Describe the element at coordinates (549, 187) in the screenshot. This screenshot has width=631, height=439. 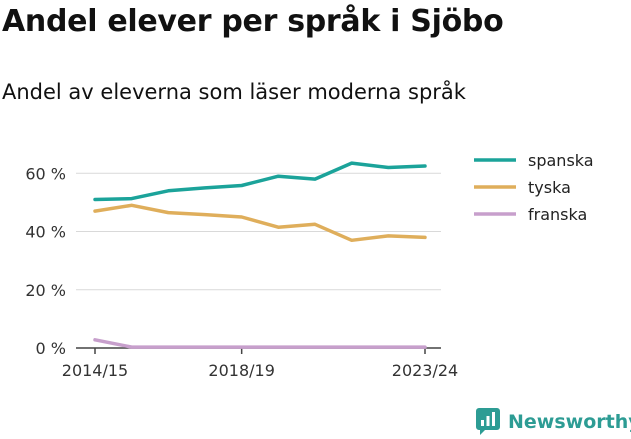
I see `legend-label-tyska: tyska` at that location.